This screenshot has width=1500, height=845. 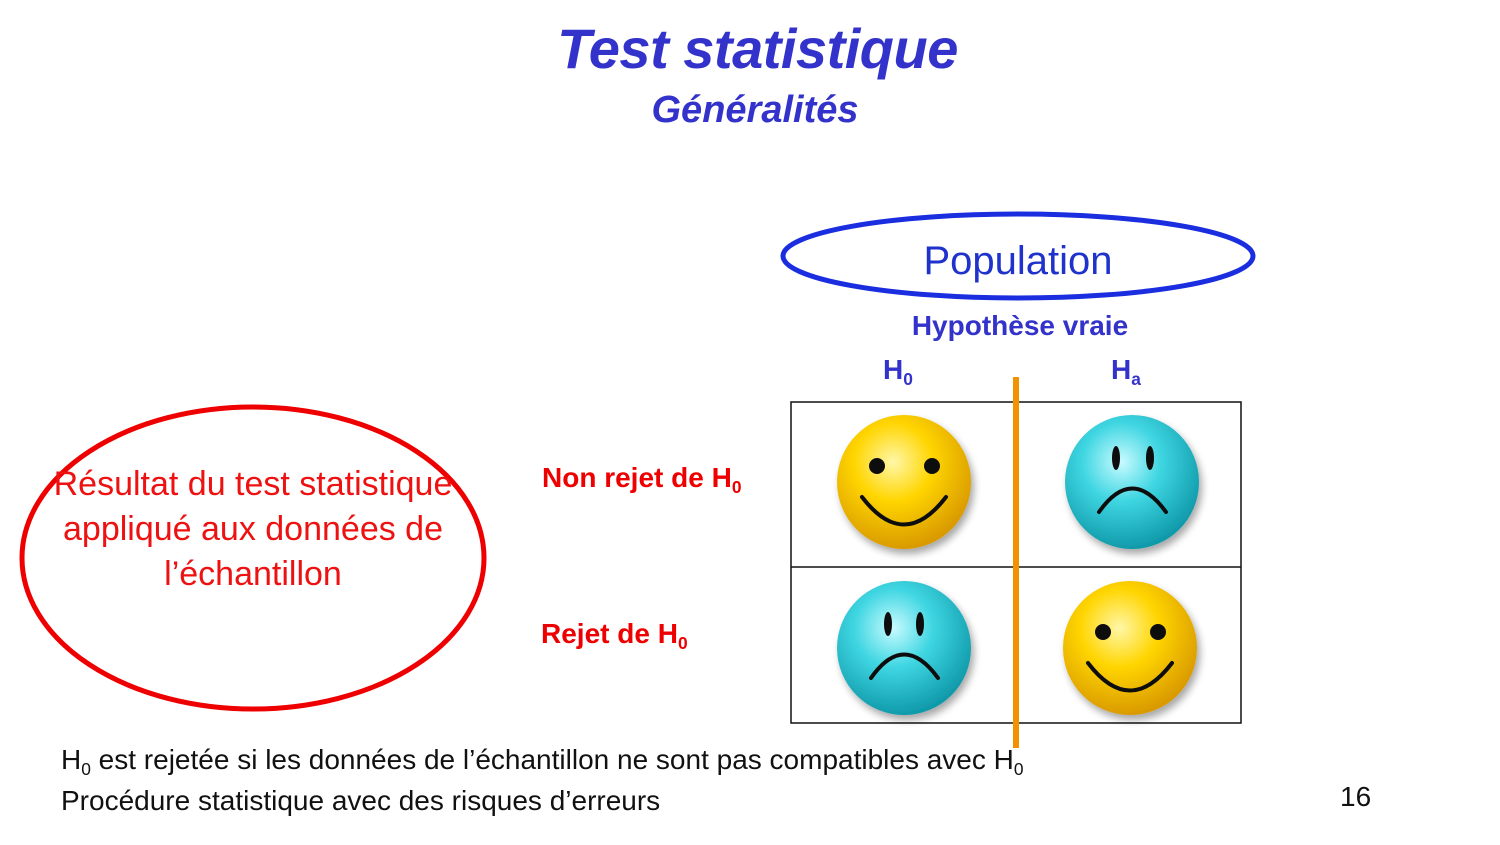 What do you see at coordinates (1356, 796) in the screenshot?
I see `page-number: 16` at bounding box center [1356, 796].